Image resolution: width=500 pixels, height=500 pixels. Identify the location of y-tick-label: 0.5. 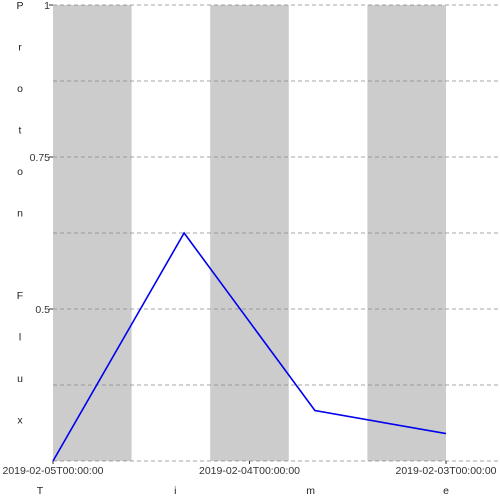
(42, 310).